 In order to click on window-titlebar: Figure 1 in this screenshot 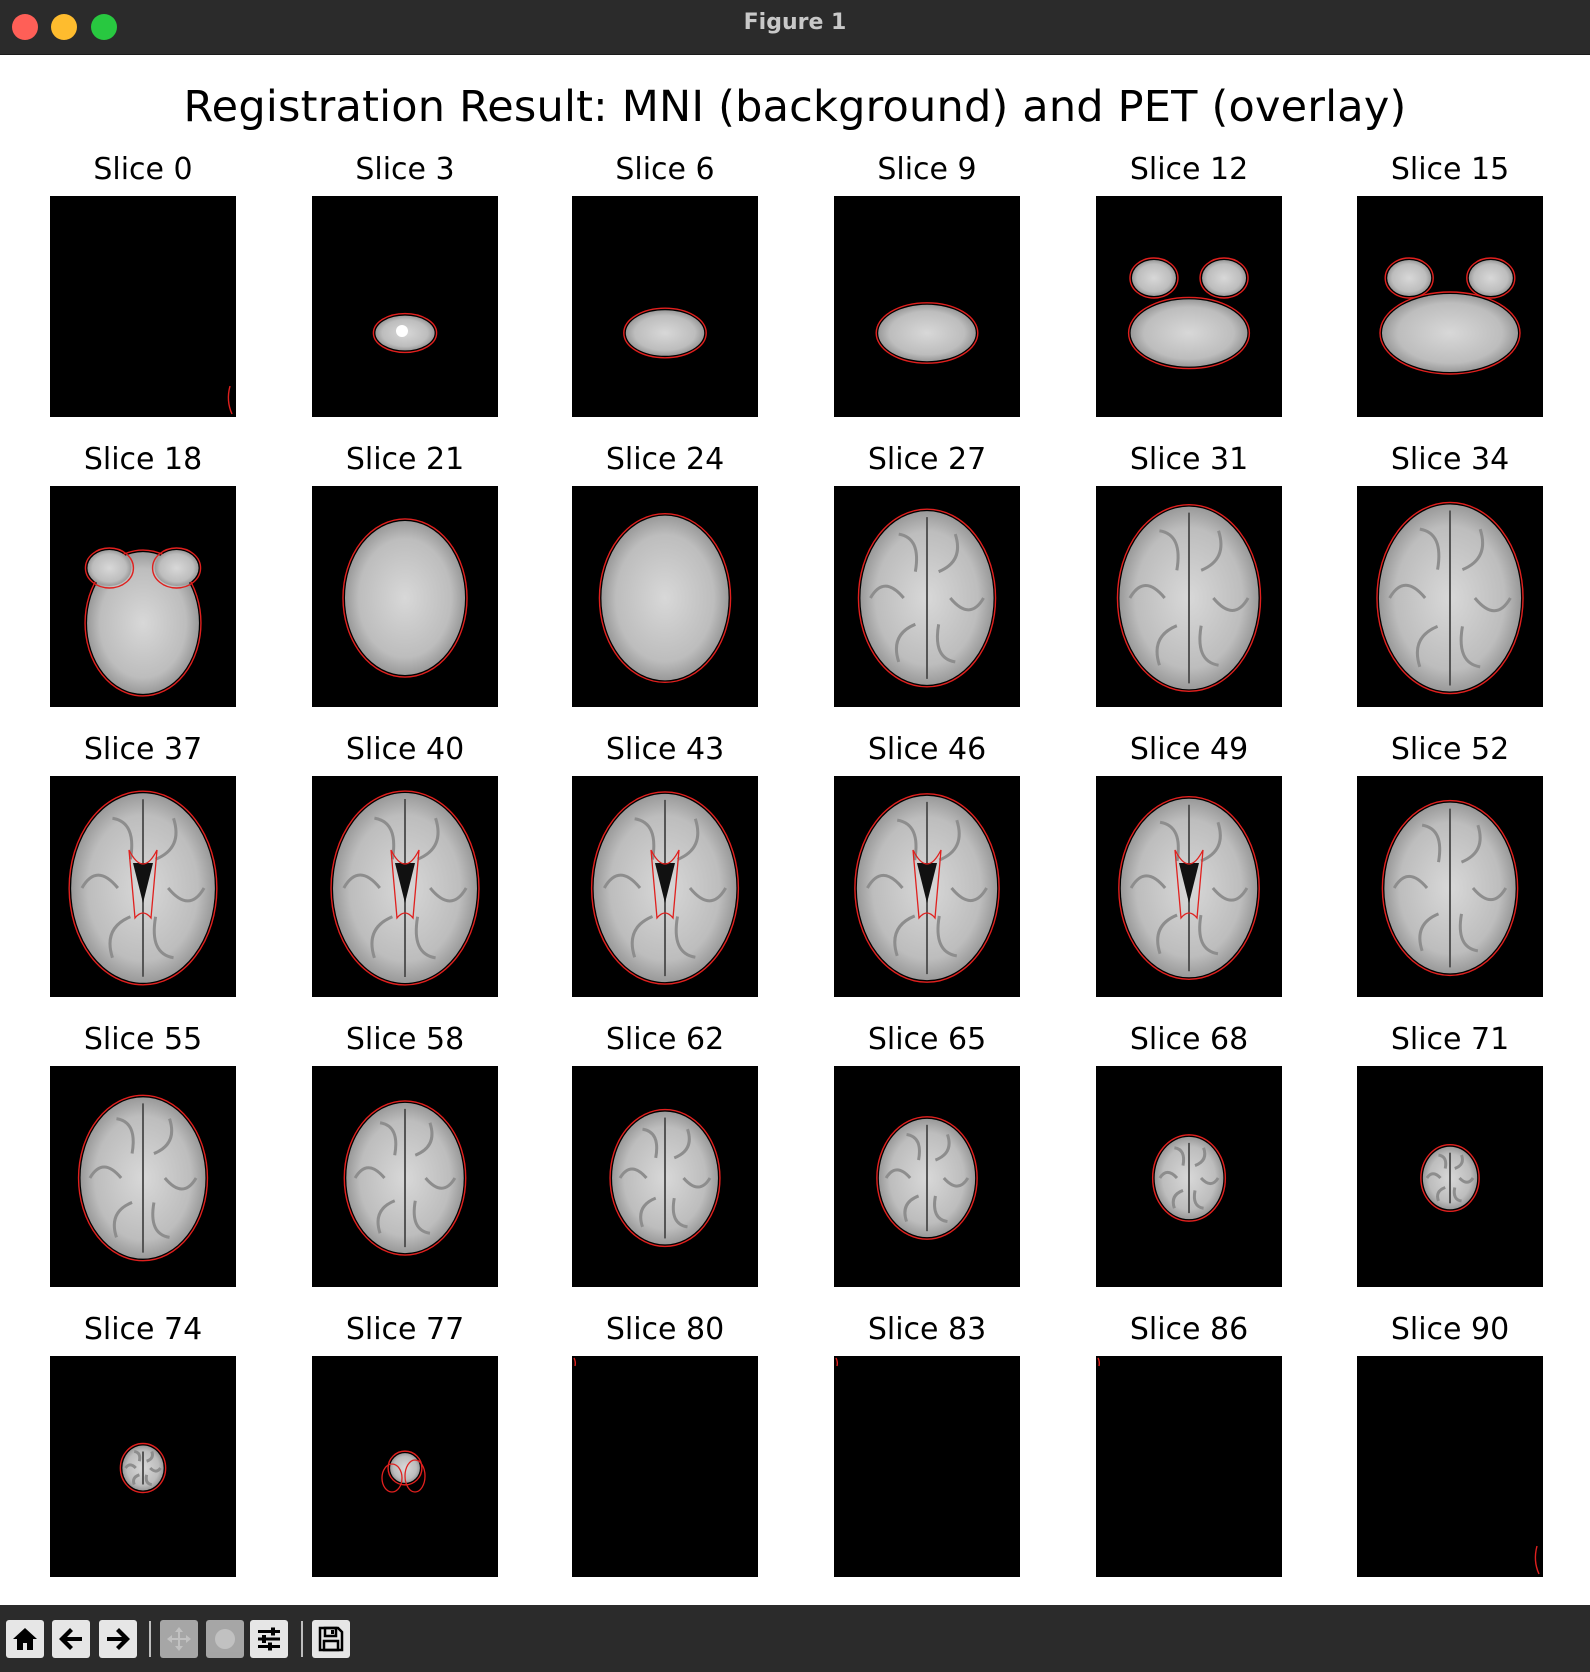, I will do `click(795, 27)`.